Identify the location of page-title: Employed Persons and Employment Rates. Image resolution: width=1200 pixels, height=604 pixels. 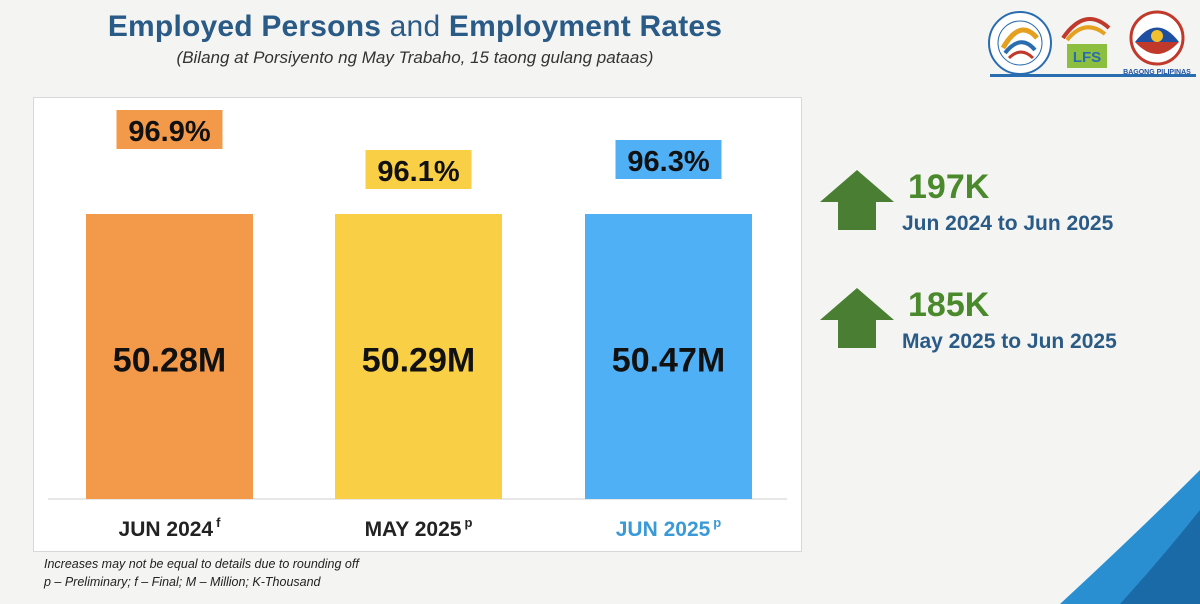
(415, 27).